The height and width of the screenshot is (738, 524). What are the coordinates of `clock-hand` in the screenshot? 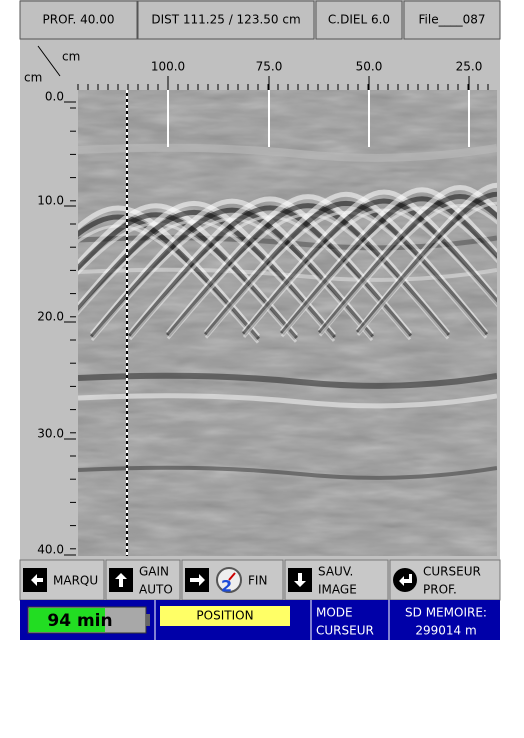 It's located at (232, 576).